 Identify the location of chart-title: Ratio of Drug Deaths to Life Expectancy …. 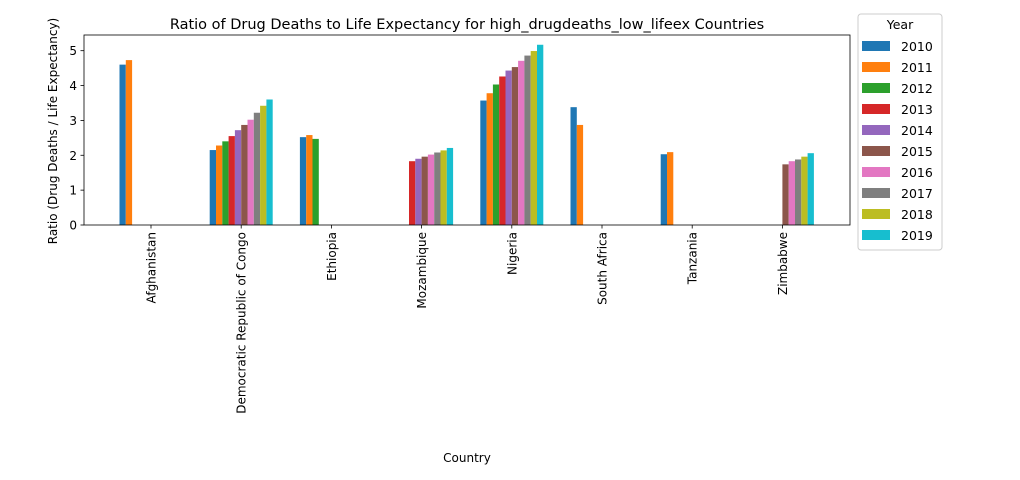
(467, 25).